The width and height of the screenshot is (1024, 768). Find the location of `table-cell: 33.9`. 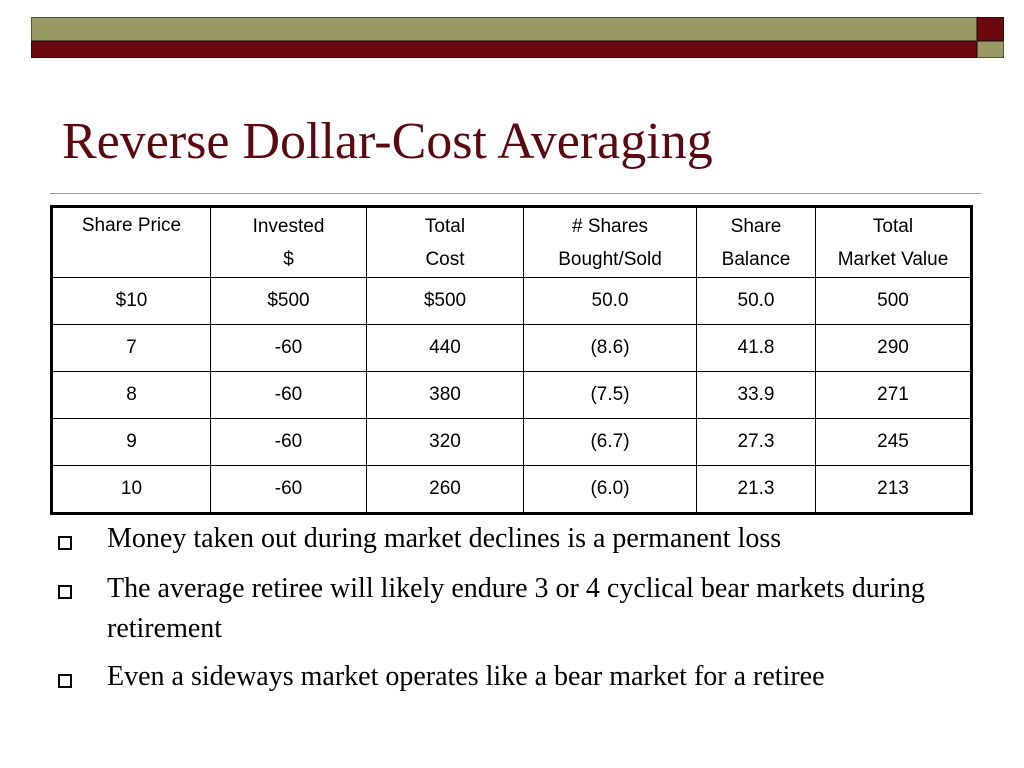

table-cell: 33.9 is located at coordinates (756, 395).